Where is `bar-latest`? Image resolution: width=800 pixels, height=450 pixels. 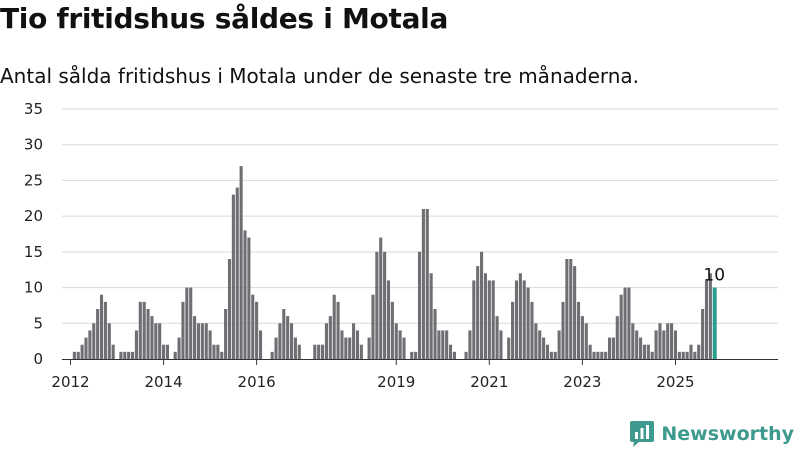
bar-latest is located at coordinates (714, 323).